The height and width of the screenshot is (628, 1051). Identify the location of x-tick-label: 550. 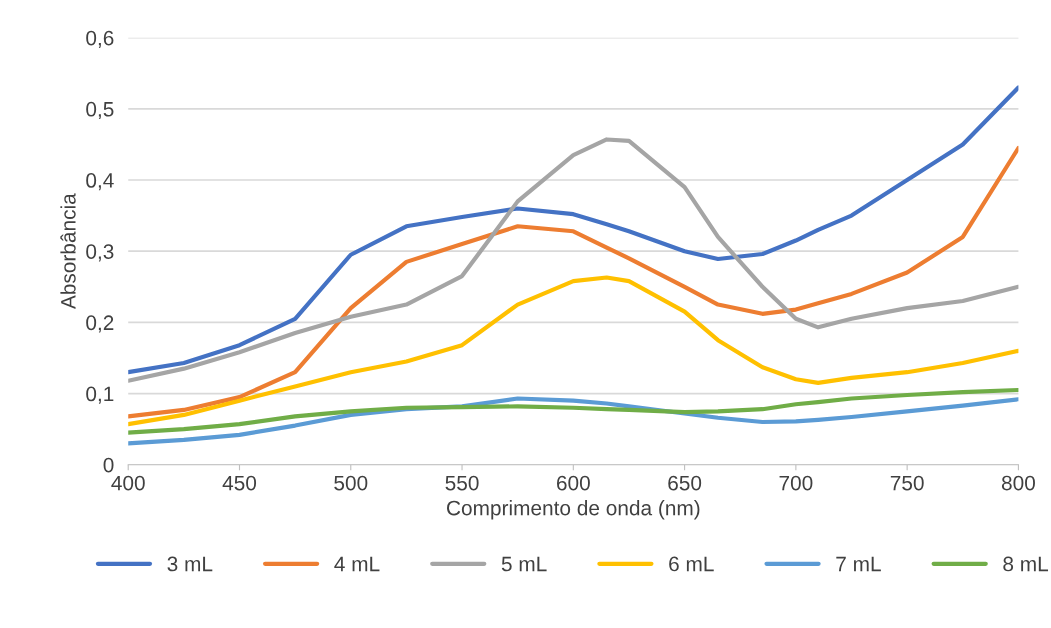
(462, 483).